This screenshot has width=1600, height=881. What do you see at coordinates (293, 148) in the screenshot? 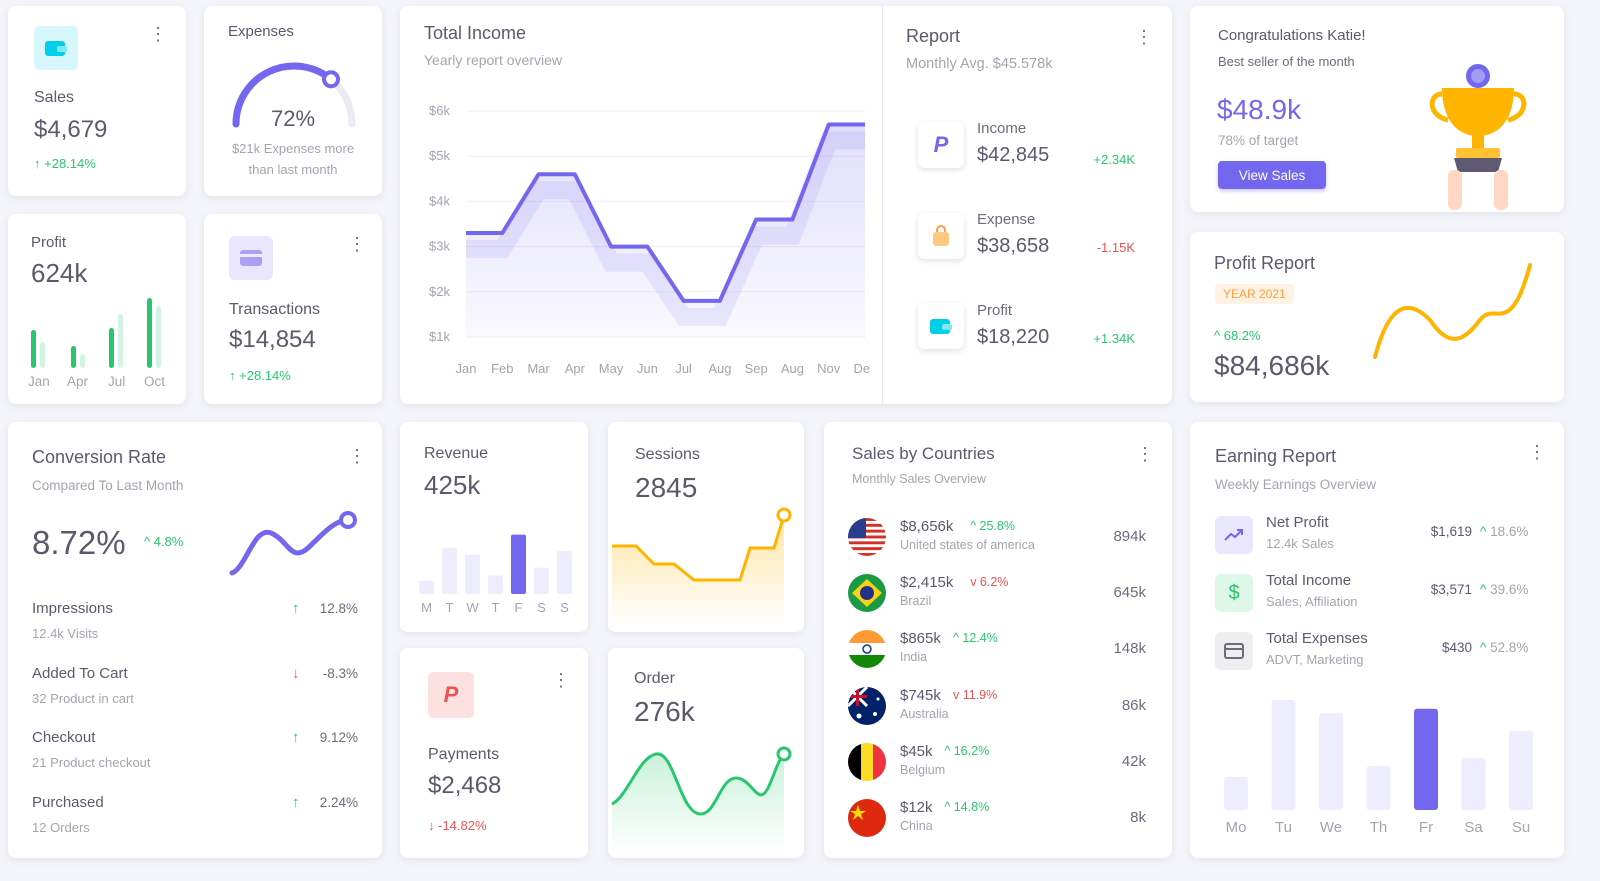
I see `expenses-note-1: $21k Expenses more` at bounding box center [293, 148].